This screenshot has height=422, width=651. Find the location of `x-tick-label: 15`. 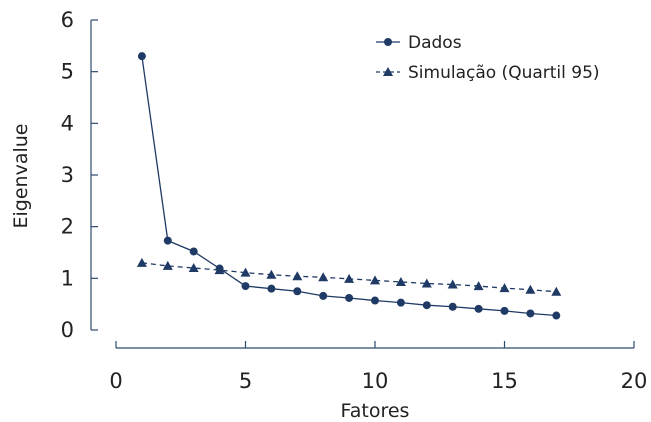

x-tick-label: 15 is located at coordinates (504, 381).